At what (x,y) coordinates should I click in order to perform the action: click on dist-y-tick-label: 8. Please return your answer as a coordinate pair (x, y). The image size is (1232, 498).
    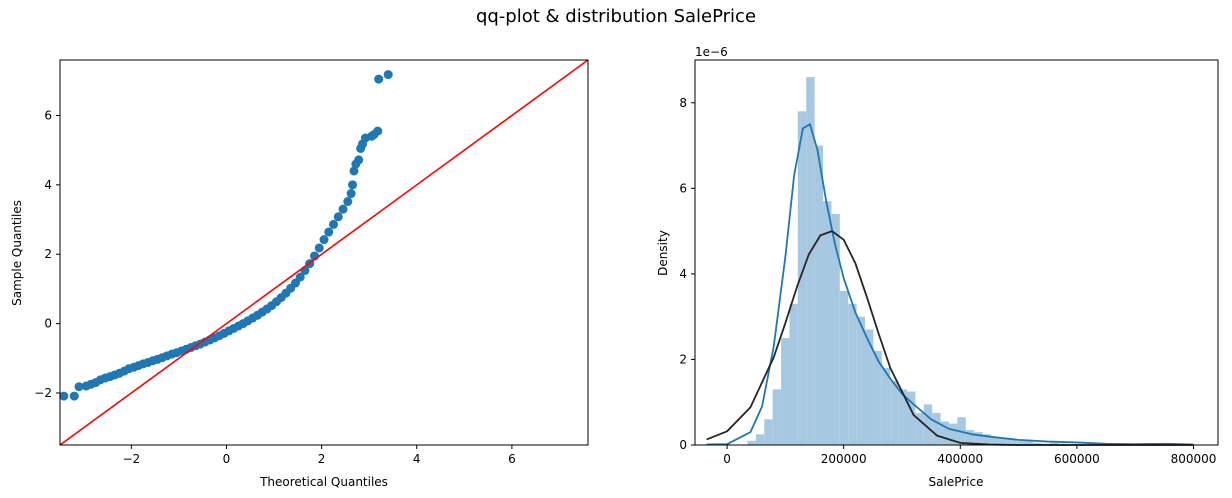
    Looking at the image, I should click on (683, 103).